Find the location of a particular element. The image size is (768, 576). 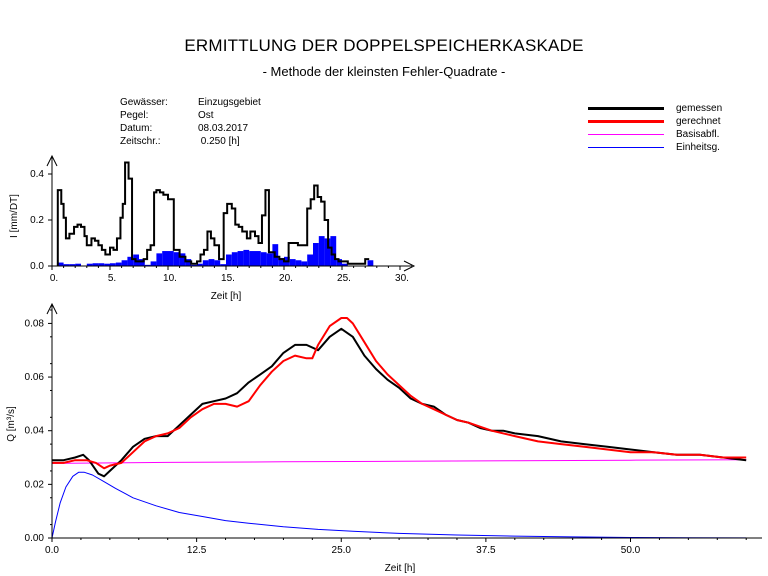

x-tick-label-top: 30. is located at coordinates (402, 278).